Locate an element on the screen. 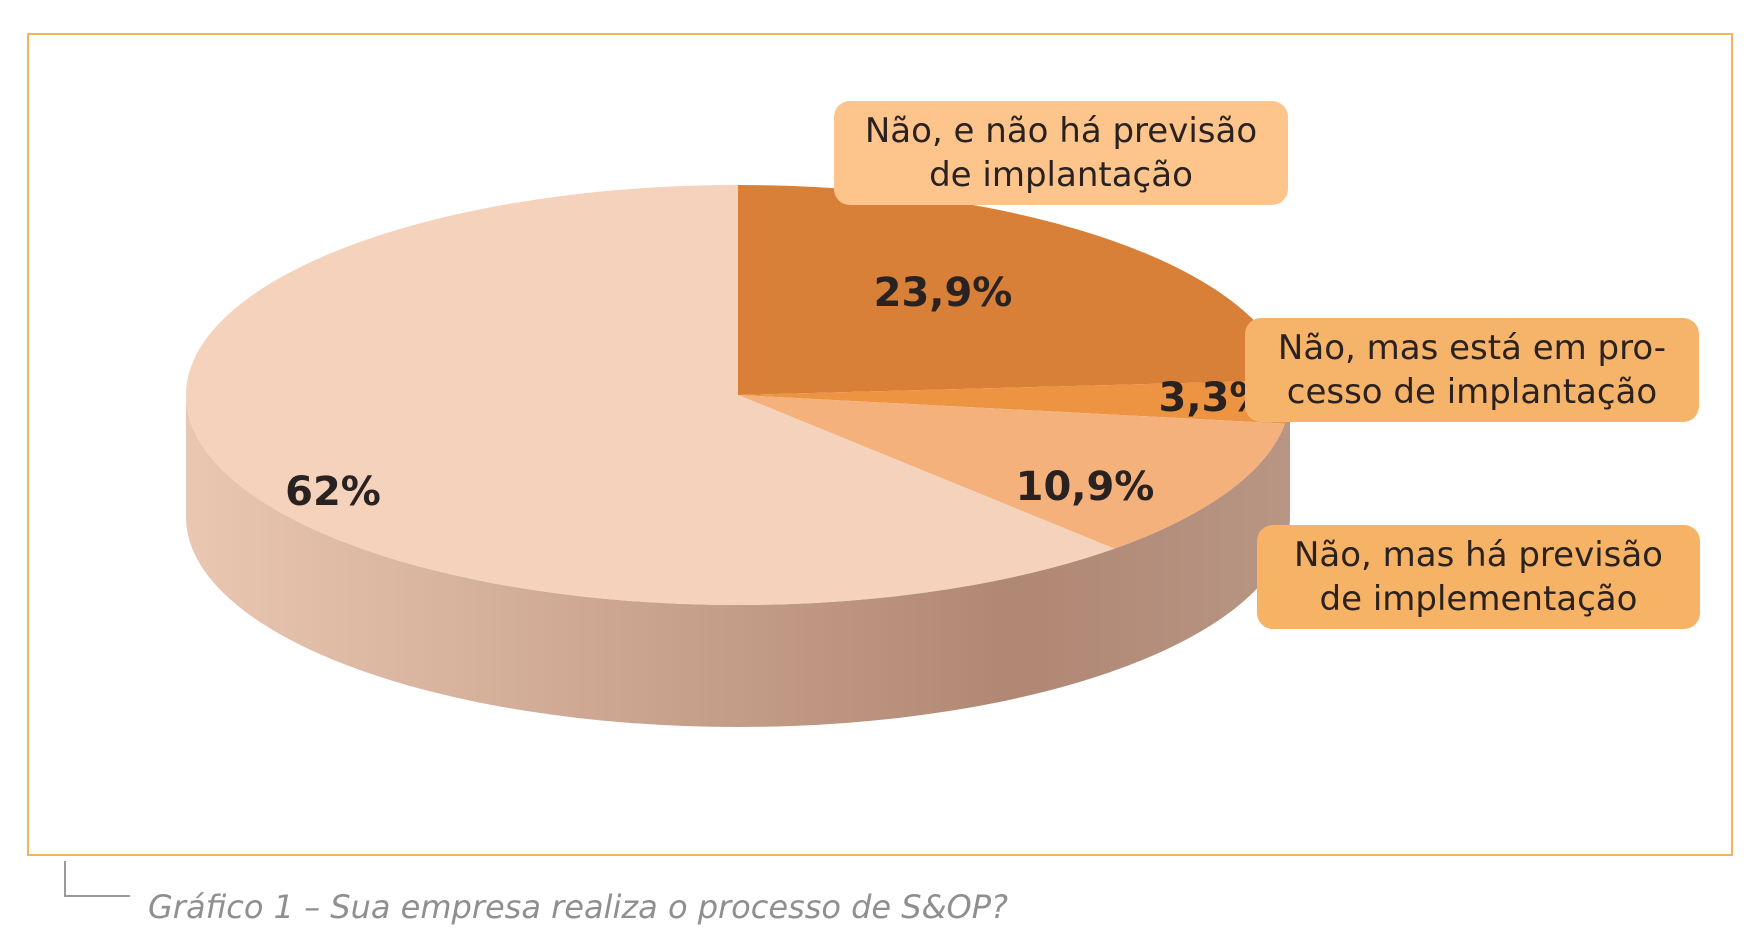  slice-value-label: 23,9% is located at coordinates (943, 293).